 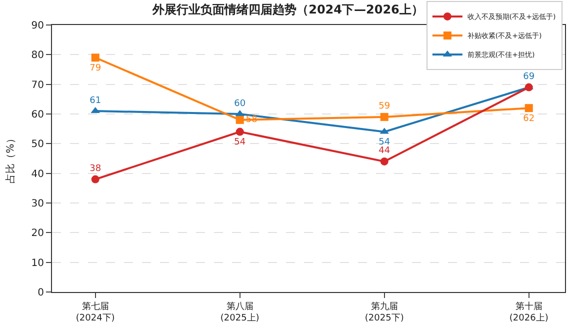 I want to click on data-label: 69, so click(x=529, y=77).